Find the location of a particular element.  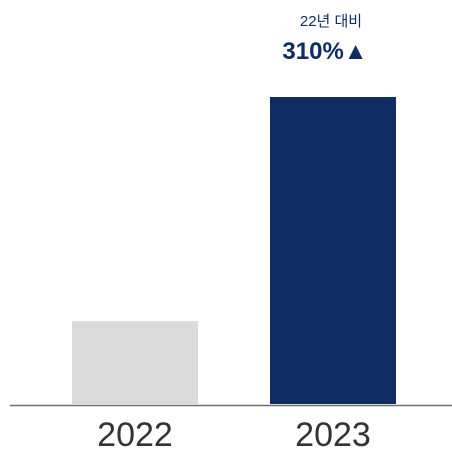

x-tick-labels: 2022 2023 is located at coordinates (234, 432).